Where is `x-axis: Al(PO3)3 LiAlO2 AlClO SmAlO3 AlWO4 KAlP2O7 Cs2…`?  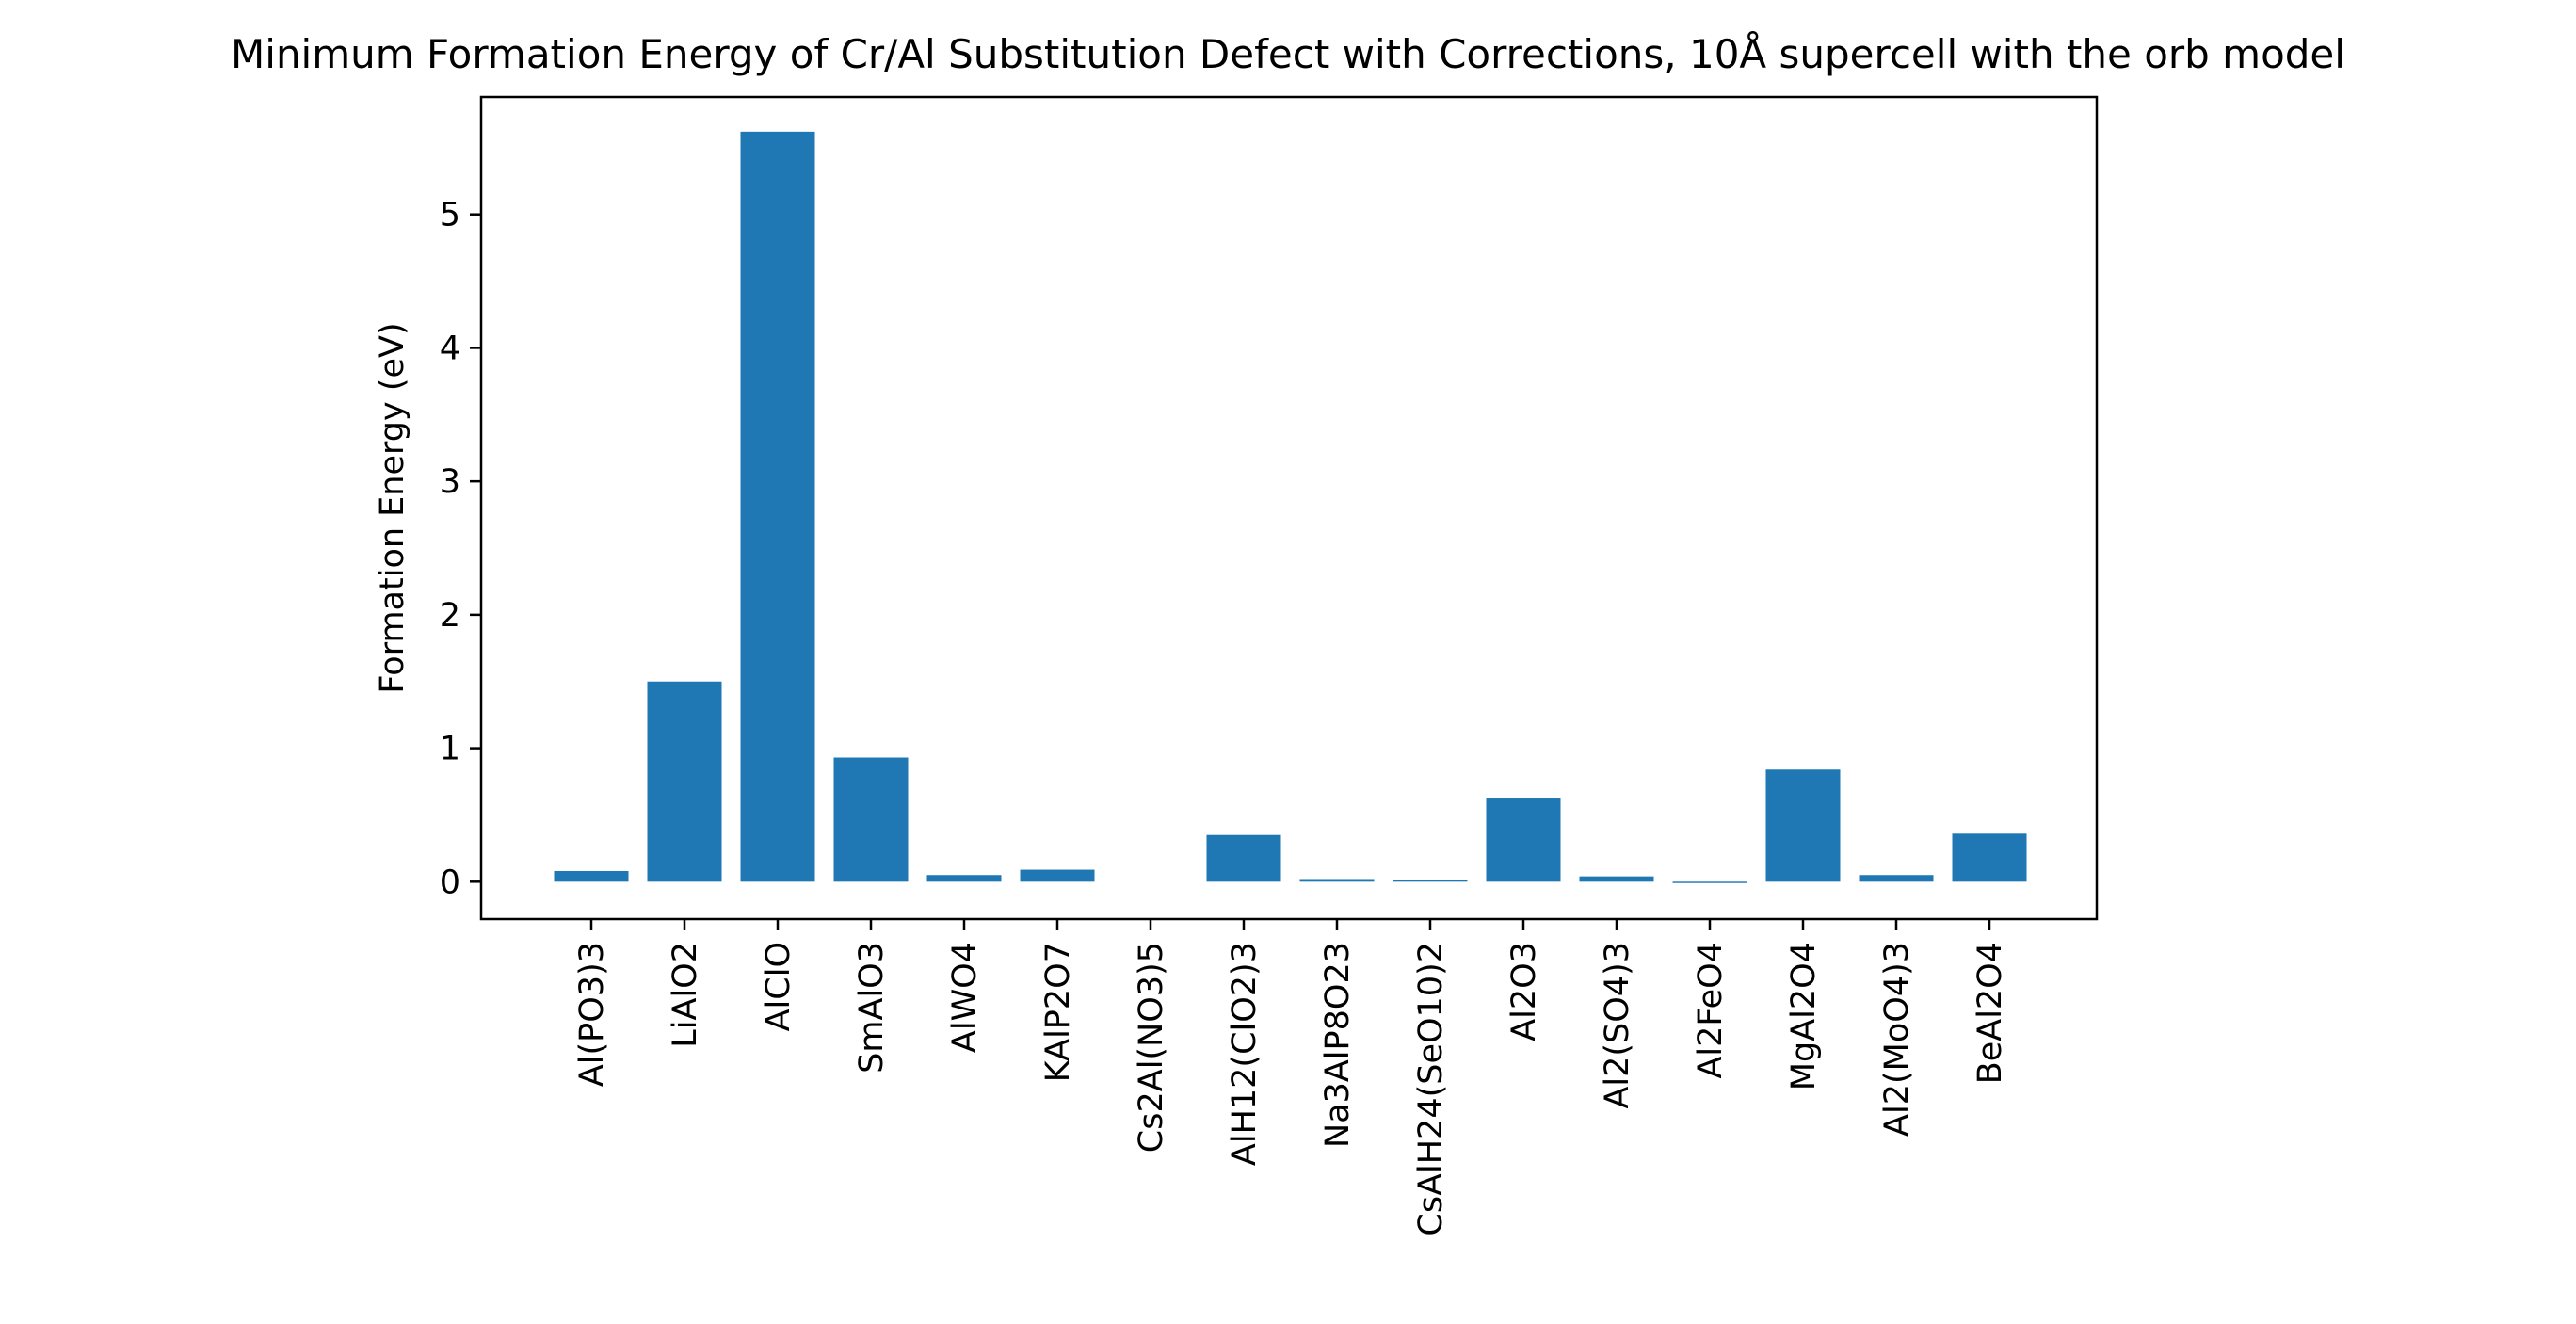
x-axis: Al(PO3)3 LiAlO2 AlClO SmAlO3 AlWO4 KAlP2O7 Cs2… is located at coordinates (1291, 1077).